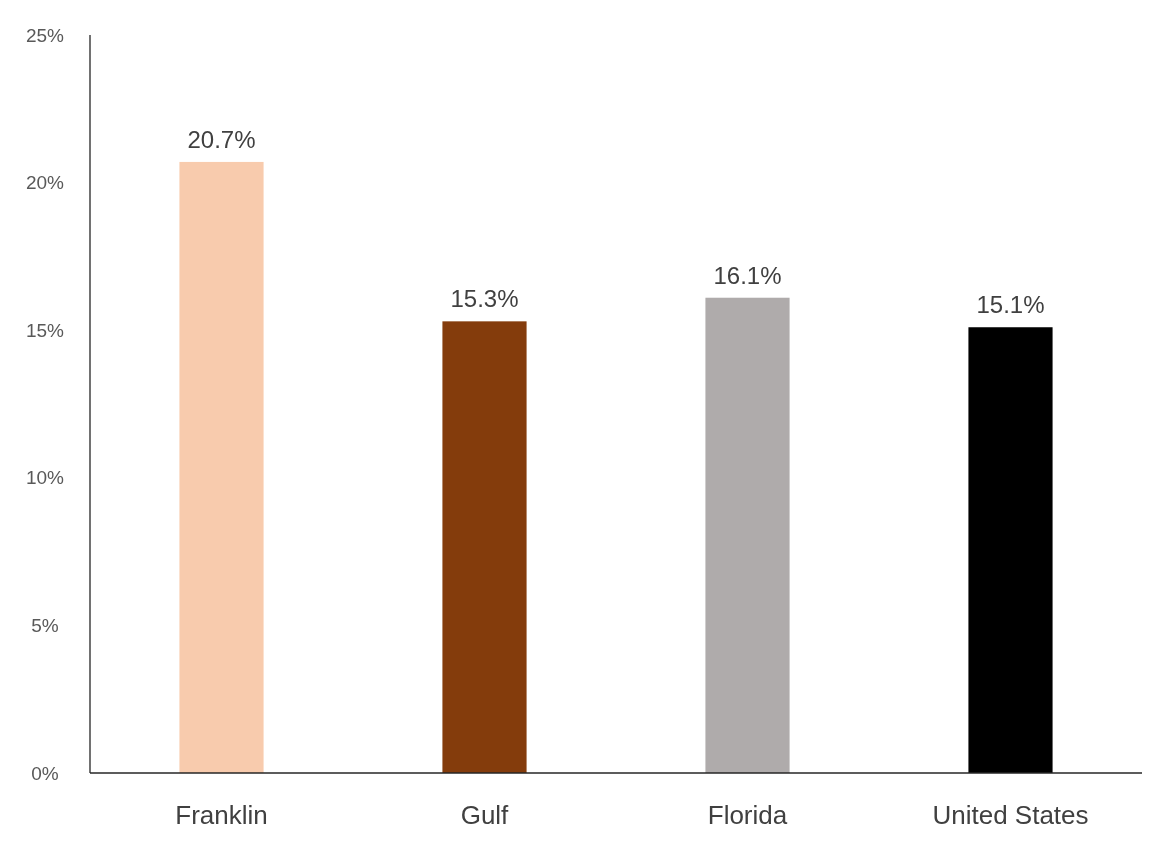 This screenshot has width=1164, height=846. I want to click on y-tick-label: 10%, so click(45, 478).